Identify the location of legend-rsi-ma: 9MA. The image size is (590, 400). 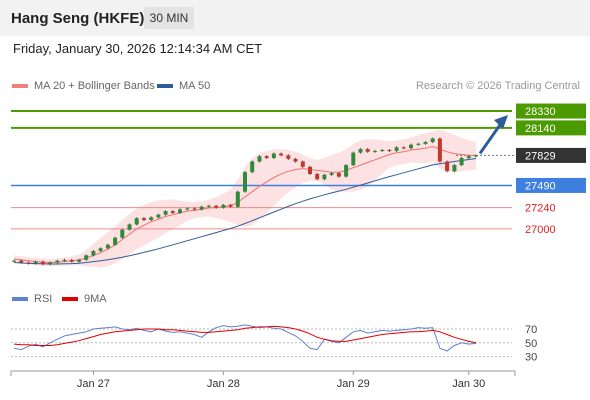
(84, 299).